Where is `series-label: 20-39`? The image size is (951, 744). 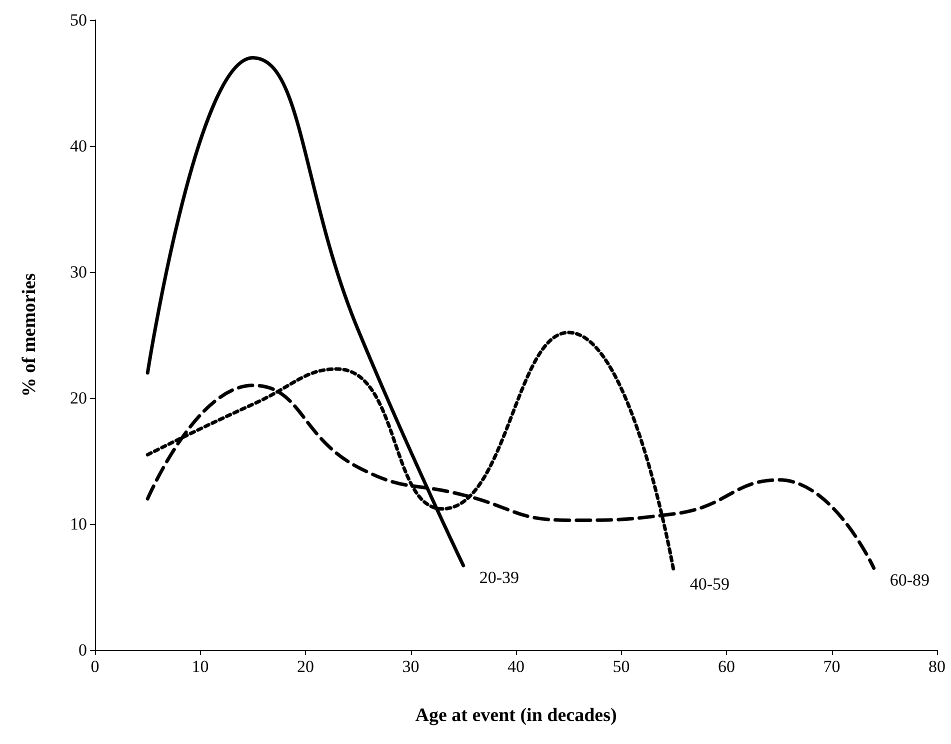
series-label: 20-39 is located at coordinates (499, 578).